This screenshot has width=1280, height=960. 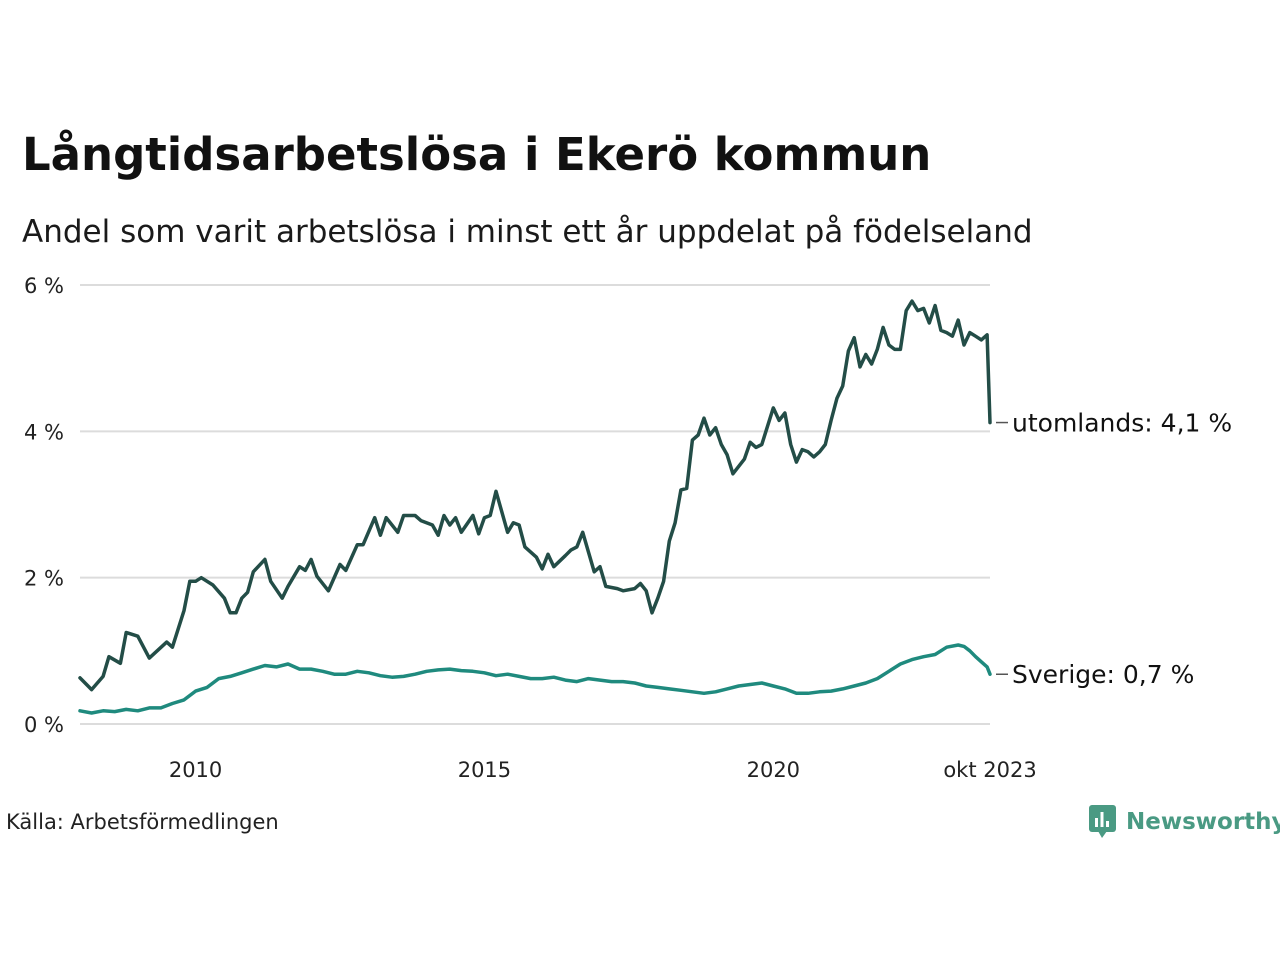 What do you see at coordinates (44, 725) in the screenshot?
I see `y-tick-label: 0 %` at bounding box center [44, 725].